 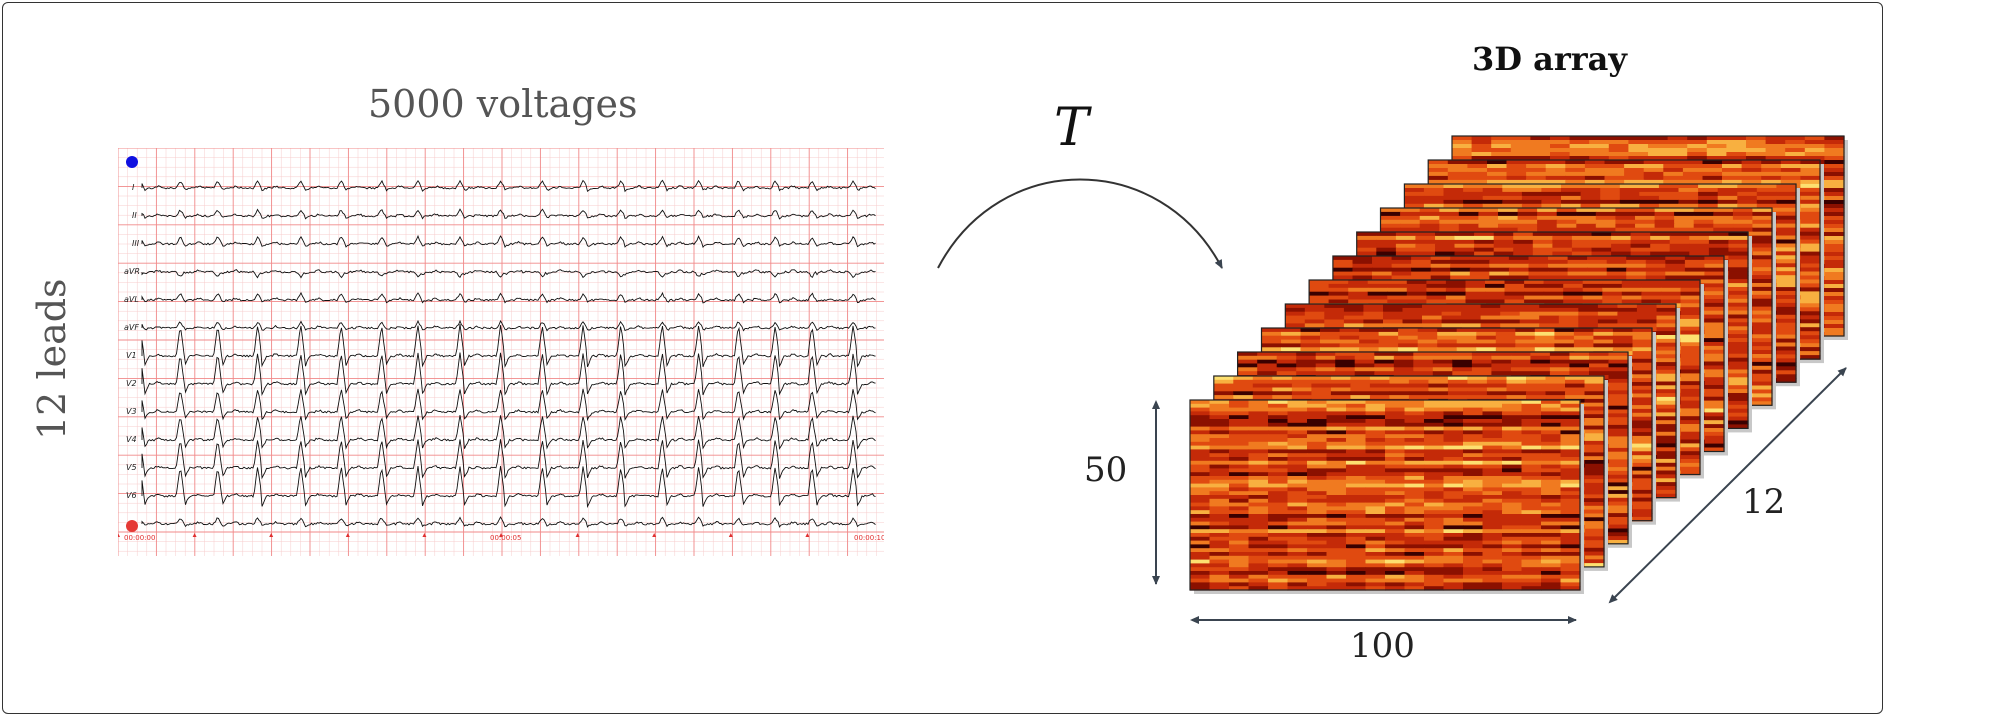 What do you see at coordinates (508, 405) in the screenshot?
I see `ecg-trace` at bounding box center [508, 405].